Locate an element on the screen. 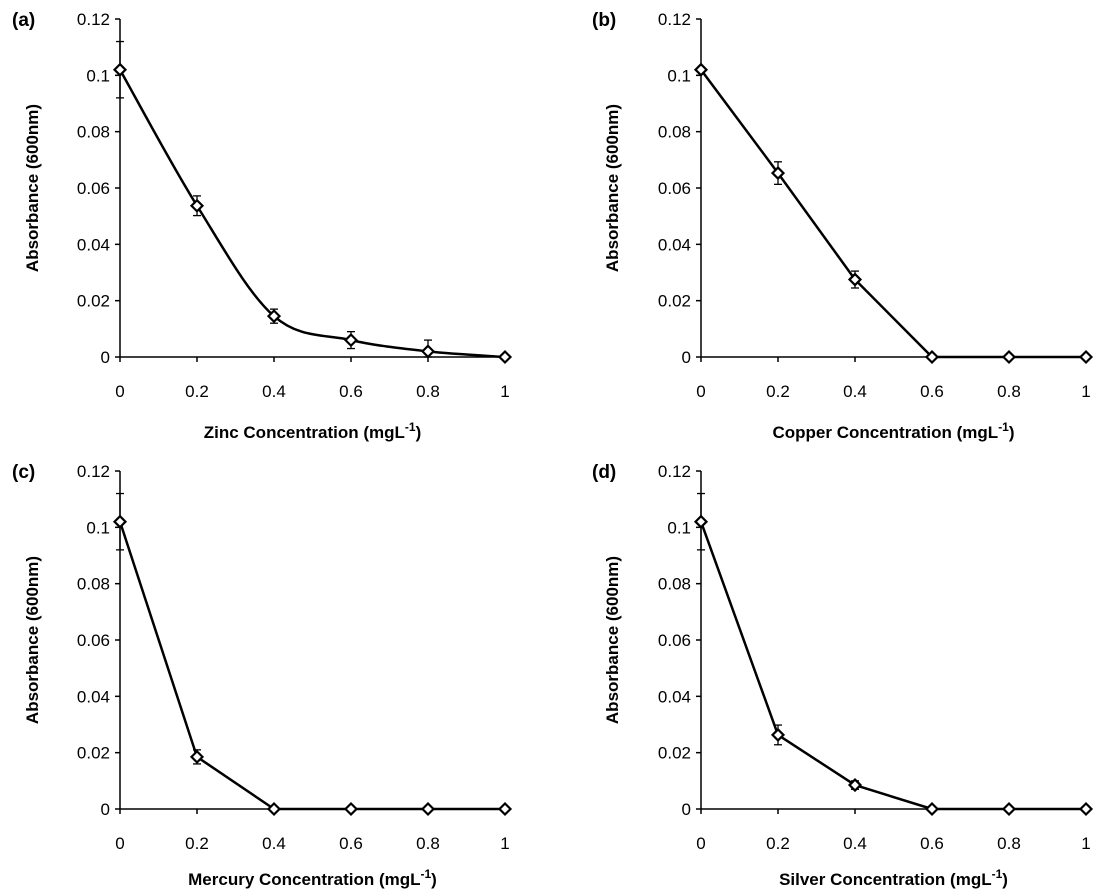 Image resolution: width=1097 pixels, height=896 pixels. x-axis-title: Mercury Concentration (mgL-1) is located at coordinates (312, 878).